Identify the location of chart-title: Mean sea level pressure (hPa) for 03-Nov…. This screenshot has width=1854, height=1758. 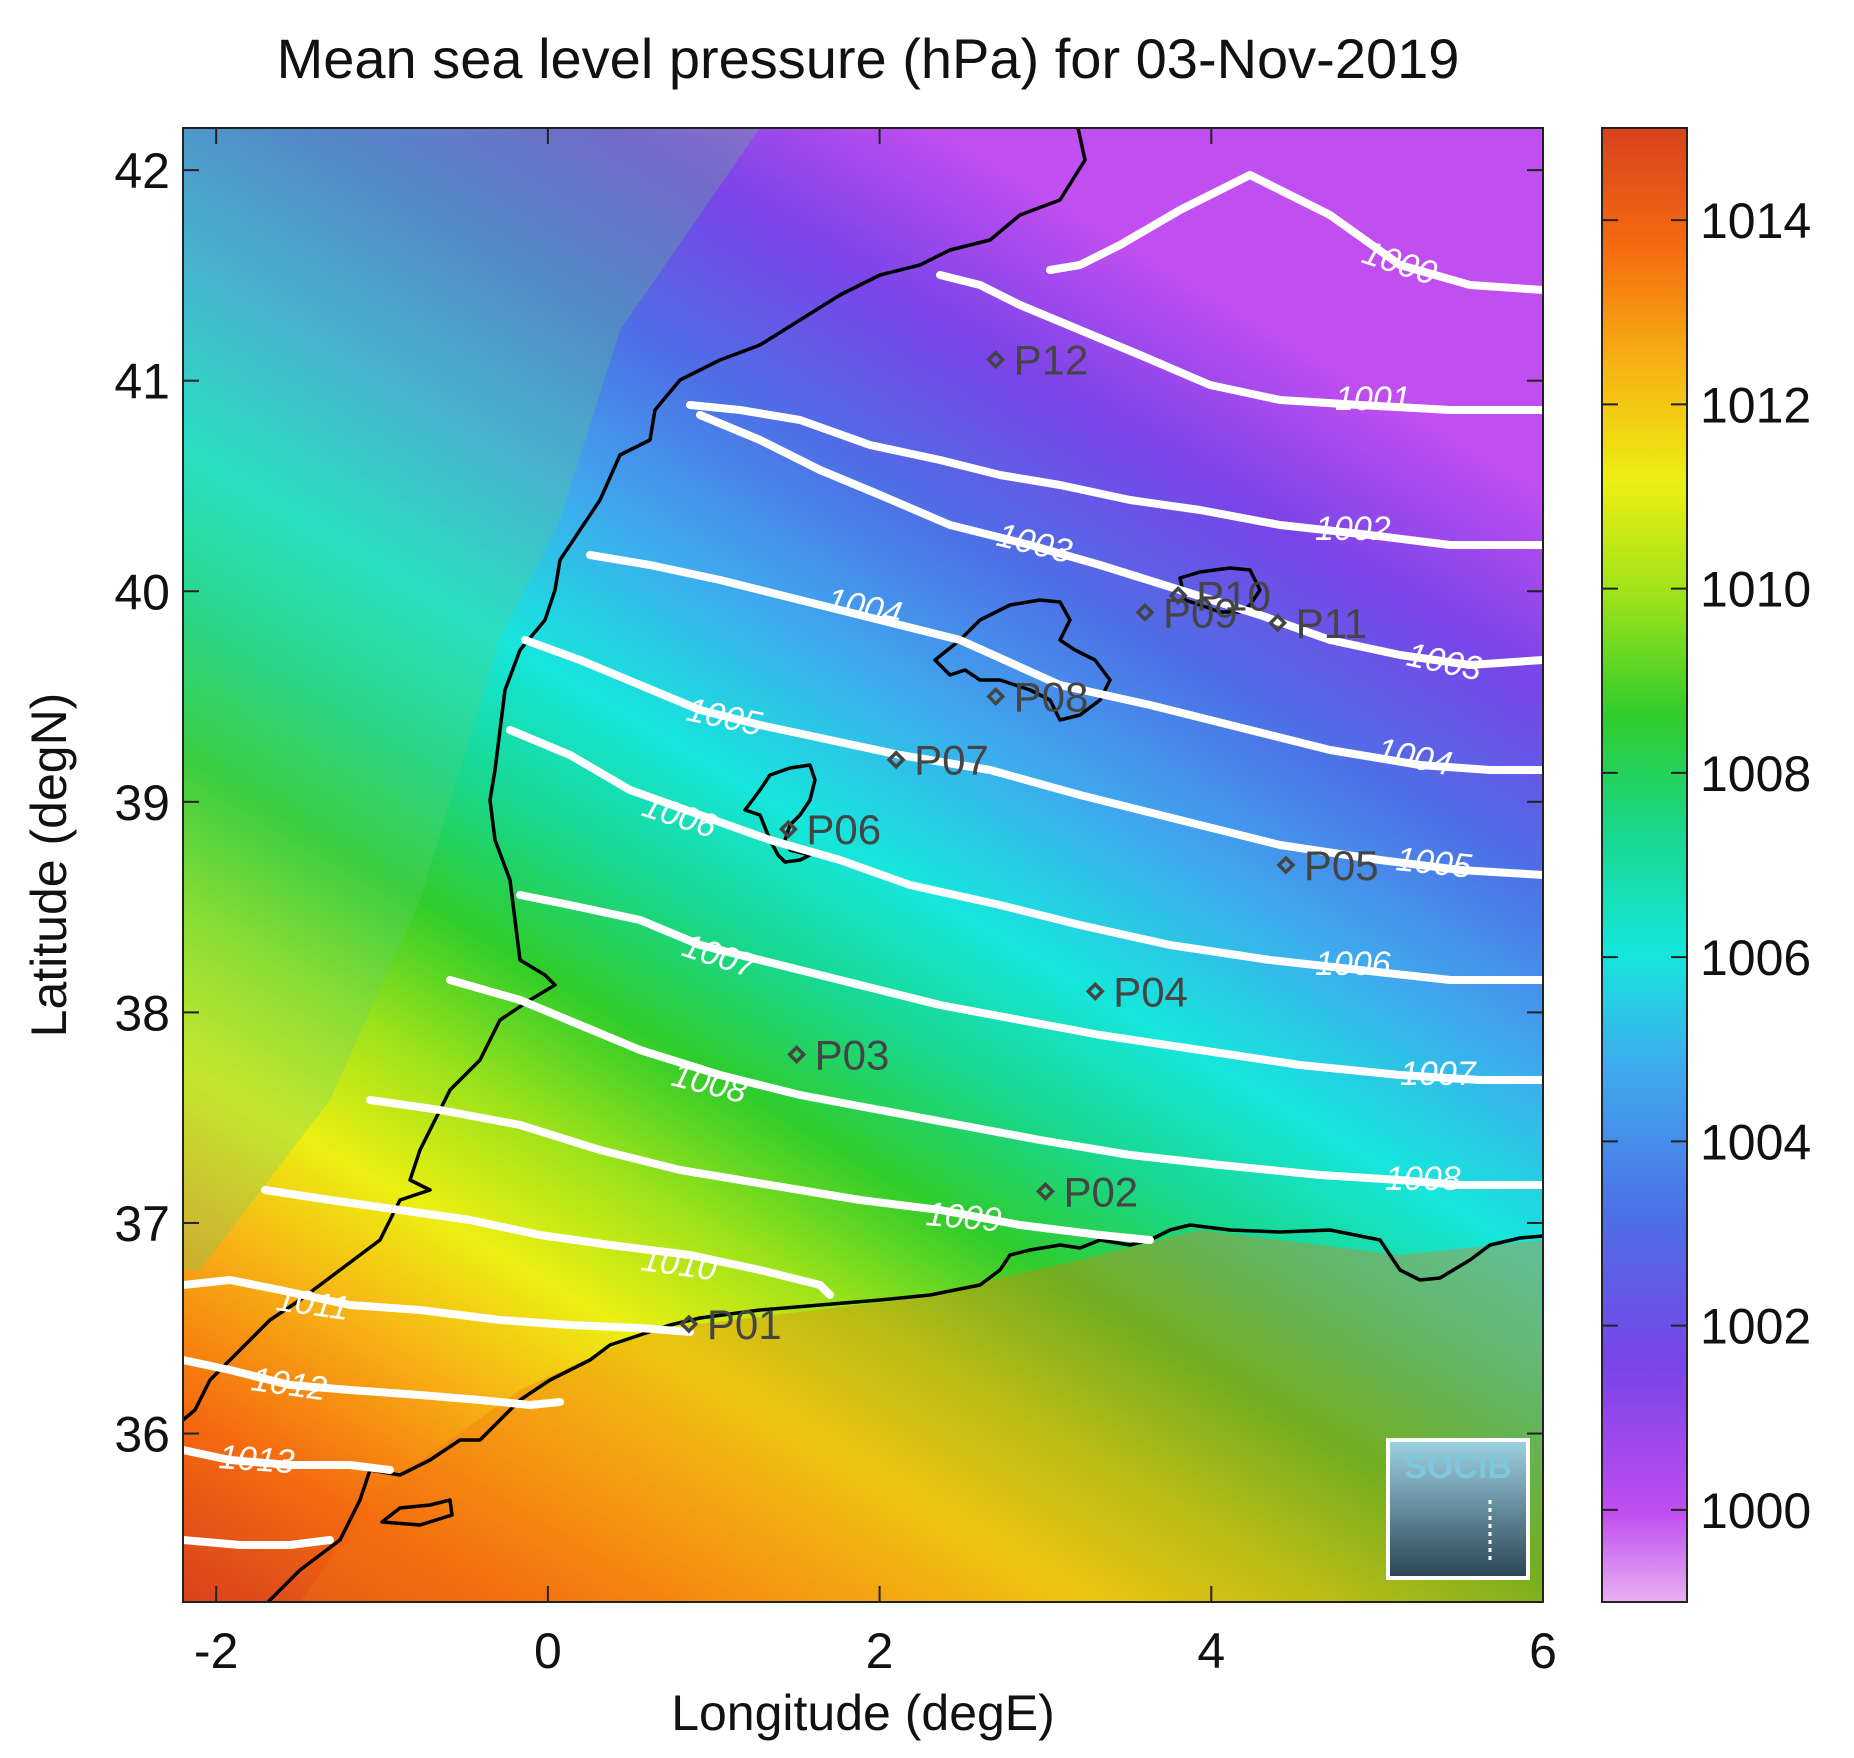
(868, 58).